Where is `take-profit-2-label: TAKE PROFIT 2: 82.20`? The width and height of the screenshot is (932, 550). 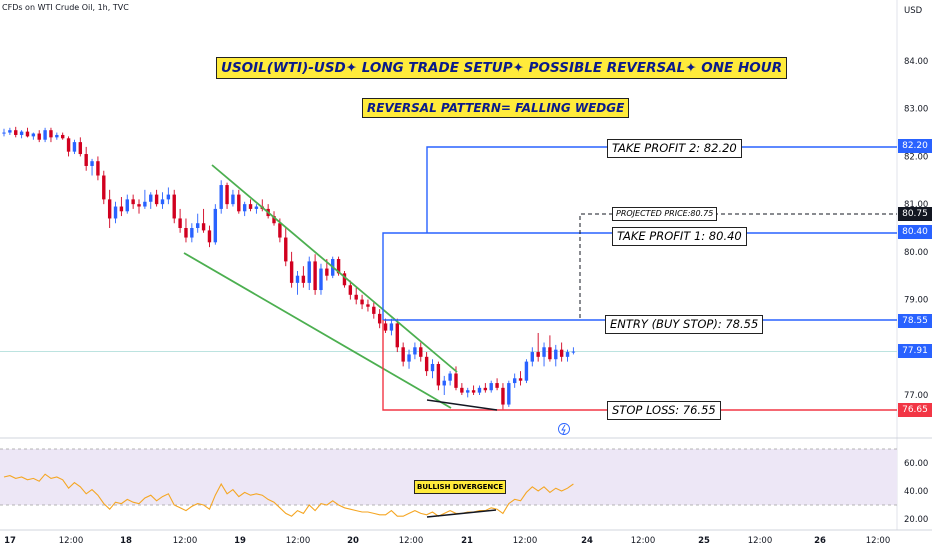
take-profit-2-label: TAKE PROFIT 2: 82.20 is located at coordinates (674, 148).